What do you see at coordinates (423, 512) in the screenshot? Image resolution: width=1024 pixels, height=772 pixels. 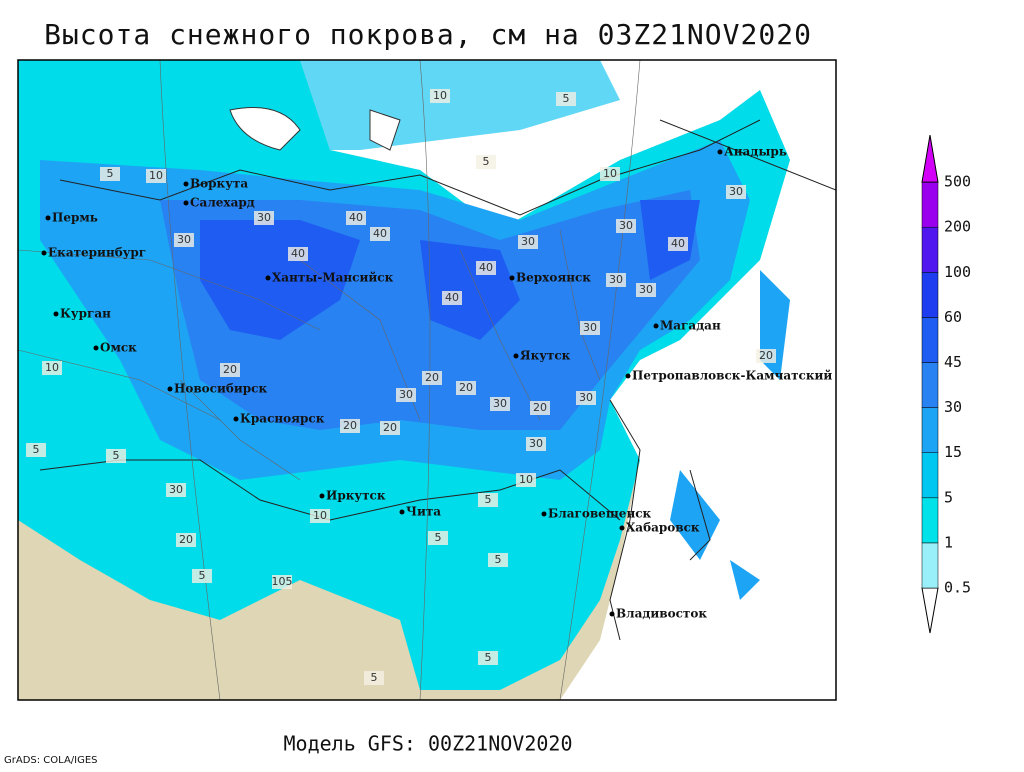 I see `city-label: Чита` at bounding box center [423, 512].